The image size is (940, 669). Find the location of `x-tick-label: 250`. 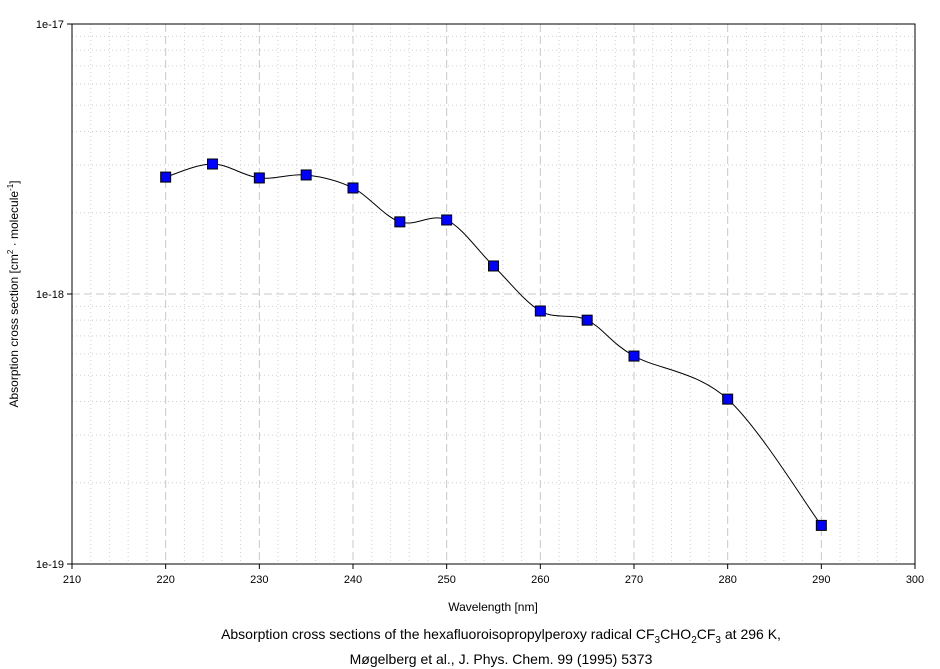

x-tick-label: 250 is located at coordinates (446, 580).